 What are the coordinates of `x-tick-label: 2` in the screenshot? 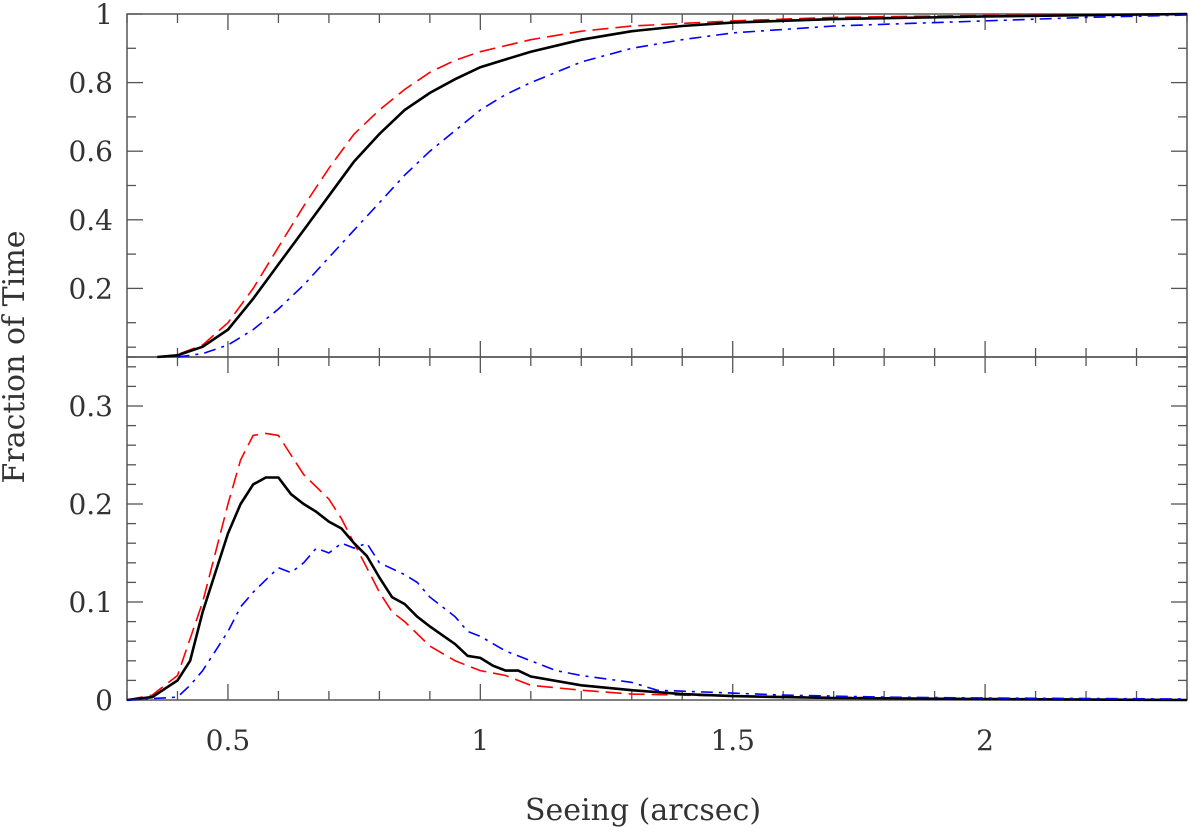 It's located at (985, 740).